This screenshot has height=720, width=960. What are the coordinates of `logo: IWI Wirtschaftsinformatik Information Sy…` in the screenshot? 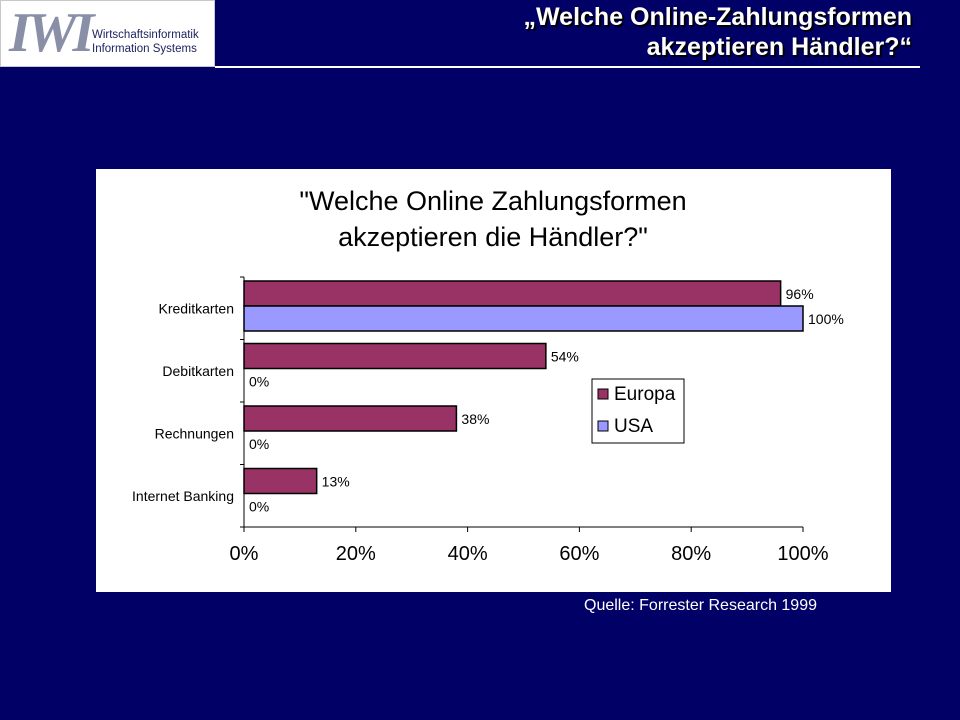 It's located at (107, 33).